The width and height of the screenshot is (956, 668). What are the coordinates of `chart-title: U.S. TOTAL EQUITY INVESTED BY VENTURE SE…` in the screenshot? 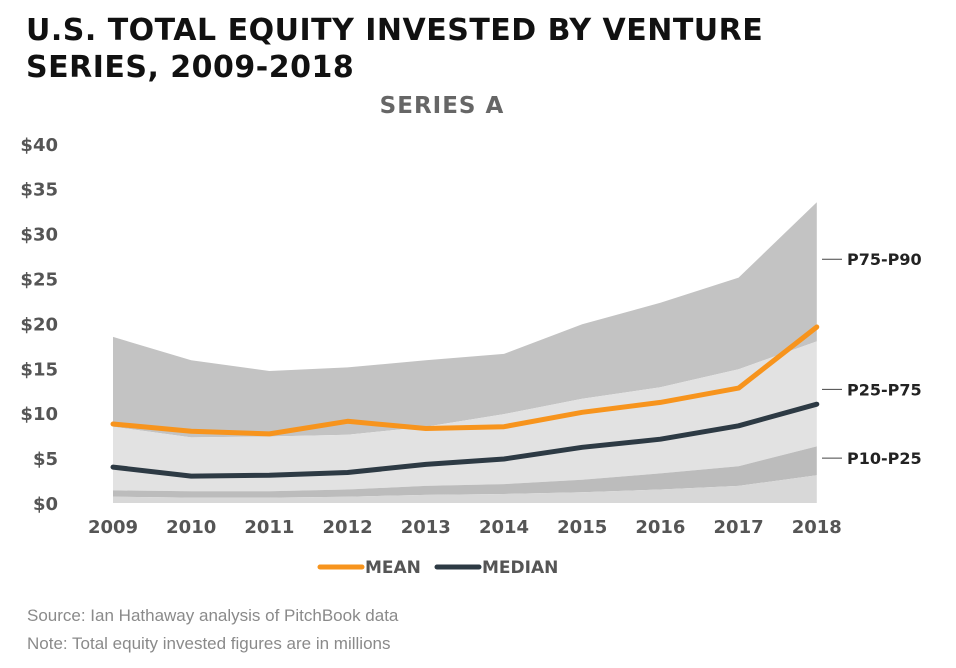 It's located at (476, 49).